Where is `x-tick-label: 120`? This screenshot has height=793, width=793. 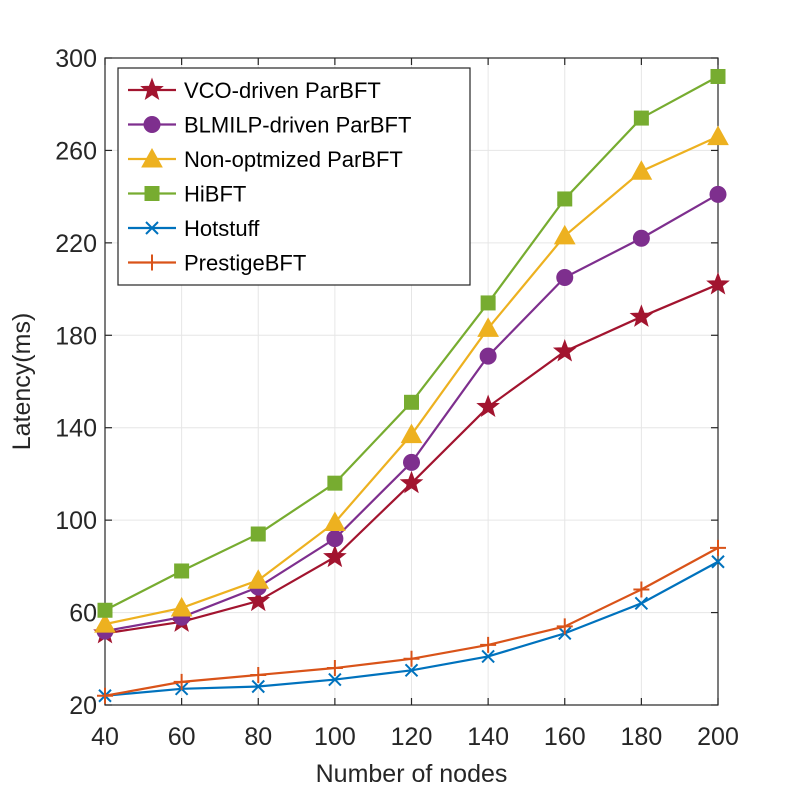 x-tick-label: 120 is located at coordinates (412, 737).